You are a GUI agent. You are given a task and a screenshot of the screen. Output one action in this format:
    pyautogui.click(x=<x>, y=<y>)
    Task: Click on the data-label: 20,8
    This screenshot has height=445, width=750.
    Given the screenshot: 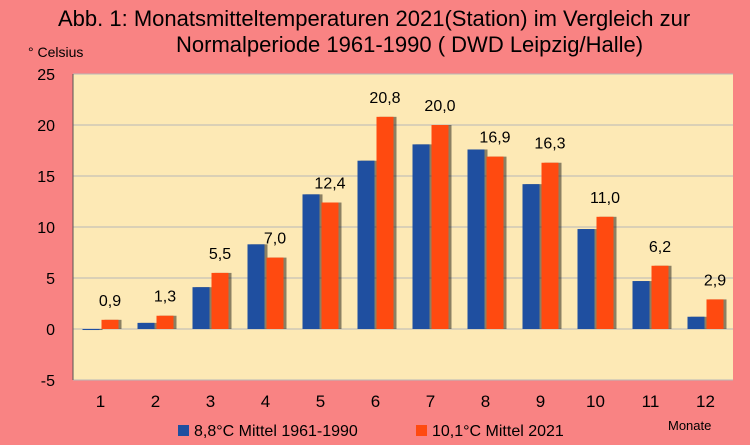 What is the action you would take?
    pyautogui.click(x=384, y=98)
    